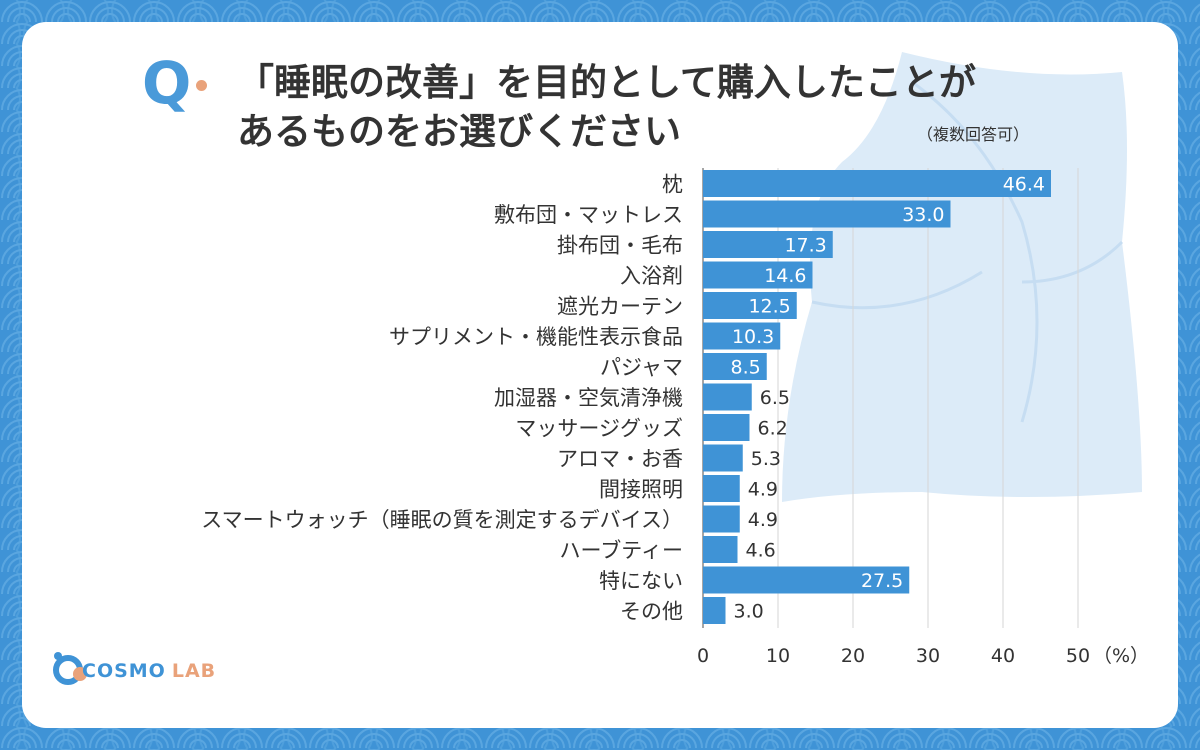  Describe the element at coordinates (201, 85) in the screenshot. I see `question-dot` at that location.